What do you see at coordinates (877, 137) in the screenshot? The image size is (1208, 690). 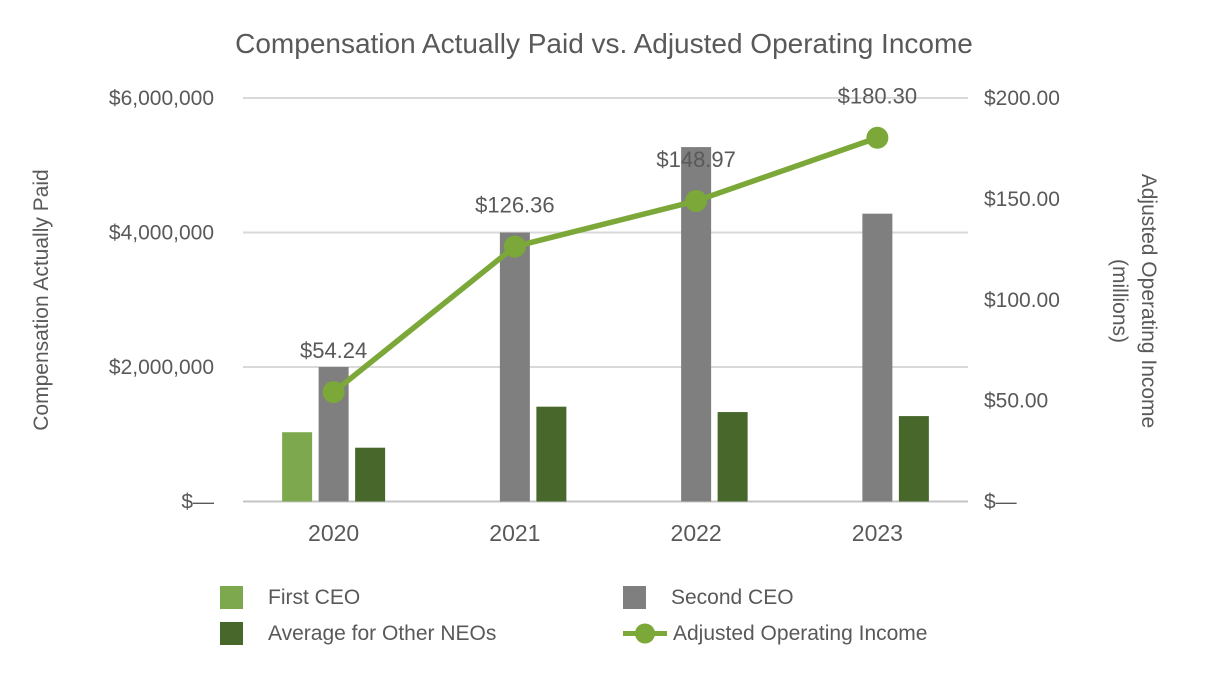 I see `line-marker-2023` at bounding box center [877, 137].